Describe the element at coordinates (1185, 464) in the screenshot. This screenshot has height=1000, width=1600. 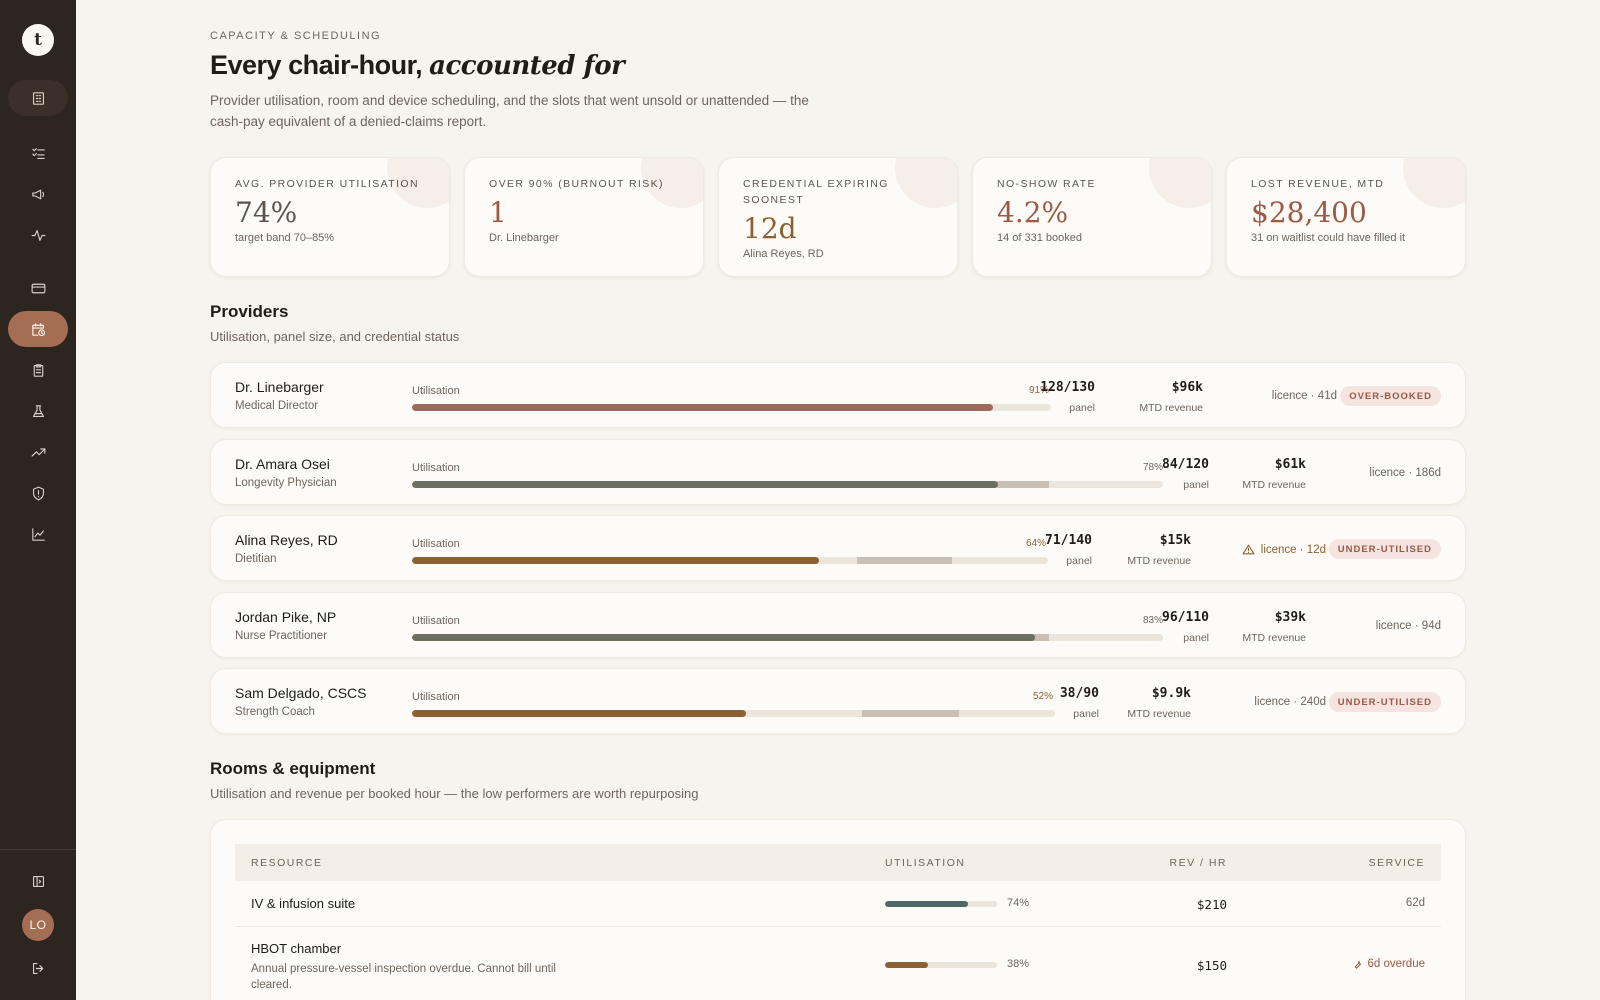
I see `panel-value: 84/120` at that location.